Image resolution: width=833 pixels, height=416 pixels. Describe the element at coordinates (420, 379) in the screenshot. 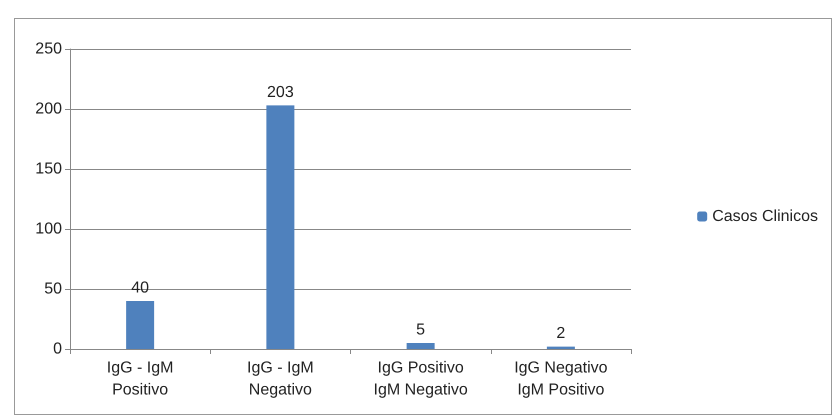

I see `x-tick-label: IgG Positivo IgM Negativo` at that location.